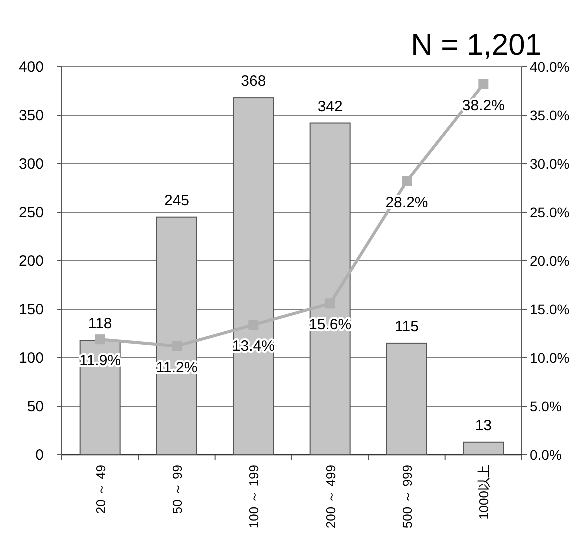  Describe the element at coordinates (31, 67) in the screenshot. I see `y-tick-label: 400` at that location.